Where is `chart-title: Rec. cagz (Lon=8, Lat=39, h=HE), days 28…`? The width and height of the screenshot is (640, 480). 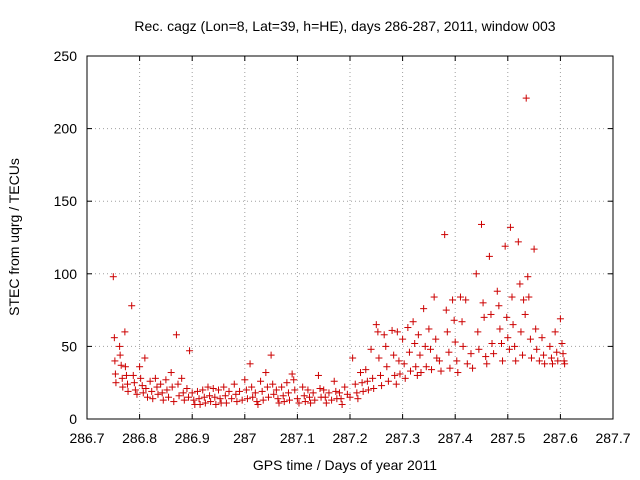
chart-title: Rec. cagz (Lon=8, Lat=39, h=HE), days 28… is located at coordinates (344, 26).